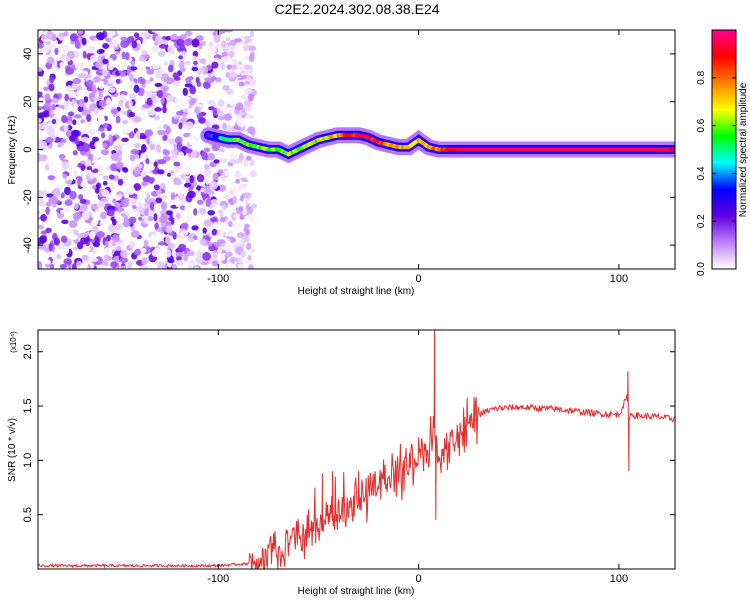  What do you see at coordinates (13, 342) in the screenshot?
I see `snr-y-multiplier: (x10⁴)` at bounding box center [13, 342].